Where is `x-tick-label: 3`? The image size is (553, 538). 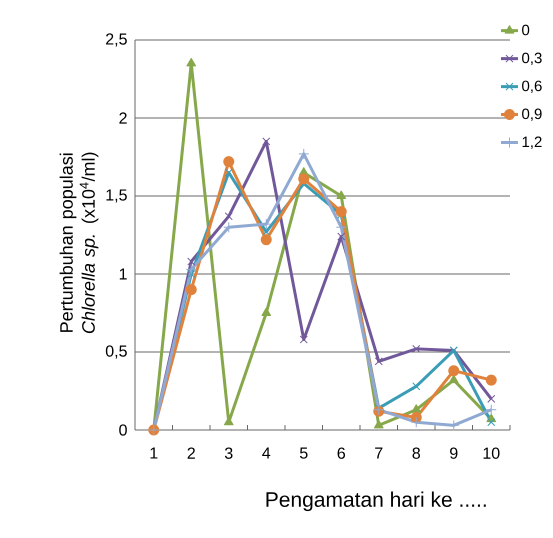 x-tick-label: 3 is located at coordinates (228, 453).